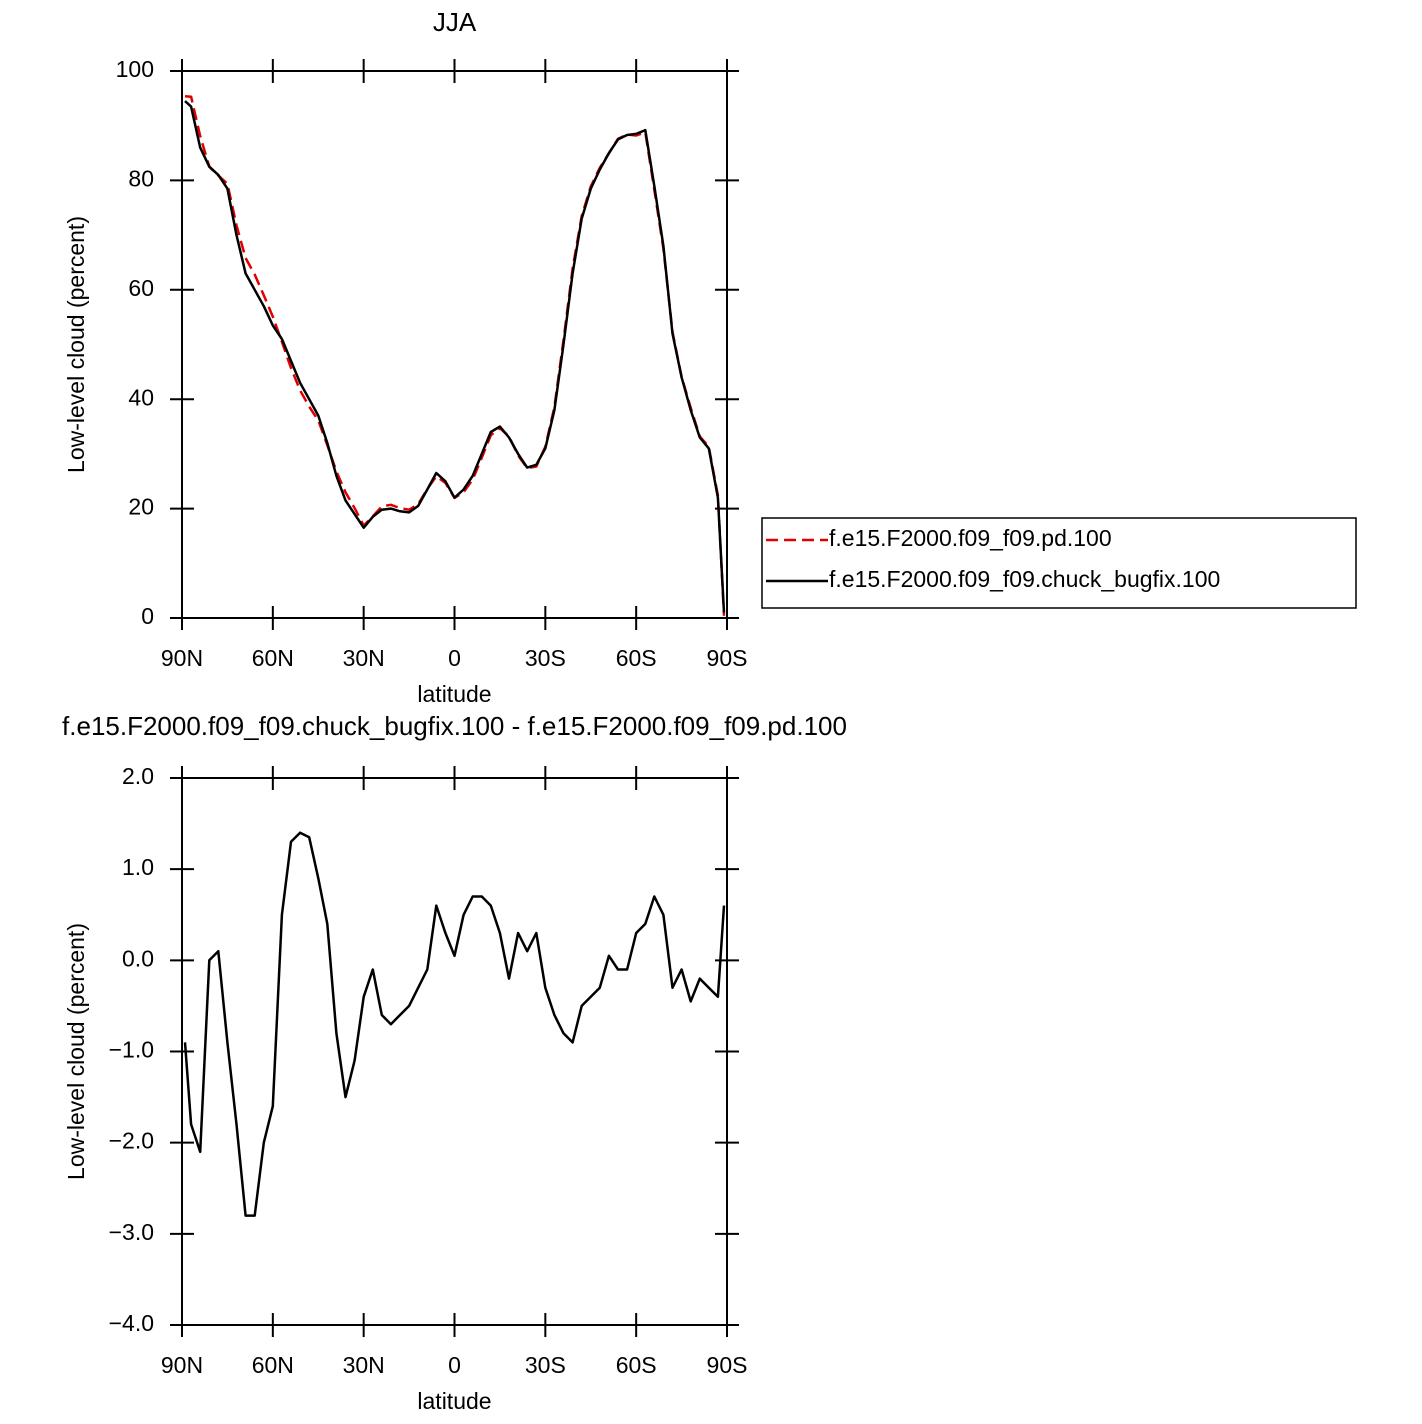  What do you see at coordinates (141, 507) in the screenshot?
I see `y-tick-label: 20` at bounding box center [141, 507].